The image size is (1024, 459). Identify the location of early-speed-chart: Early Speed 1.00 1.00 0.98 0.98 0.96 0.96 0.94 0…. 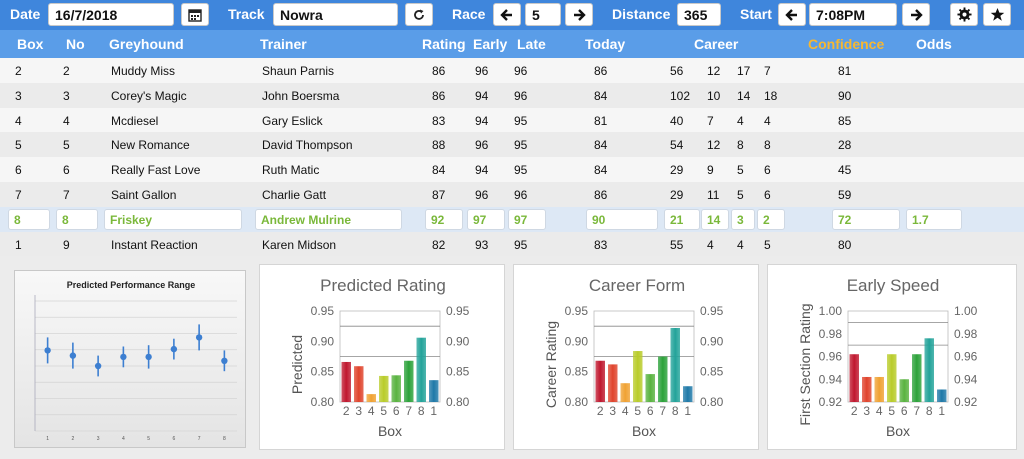
(887, 357).